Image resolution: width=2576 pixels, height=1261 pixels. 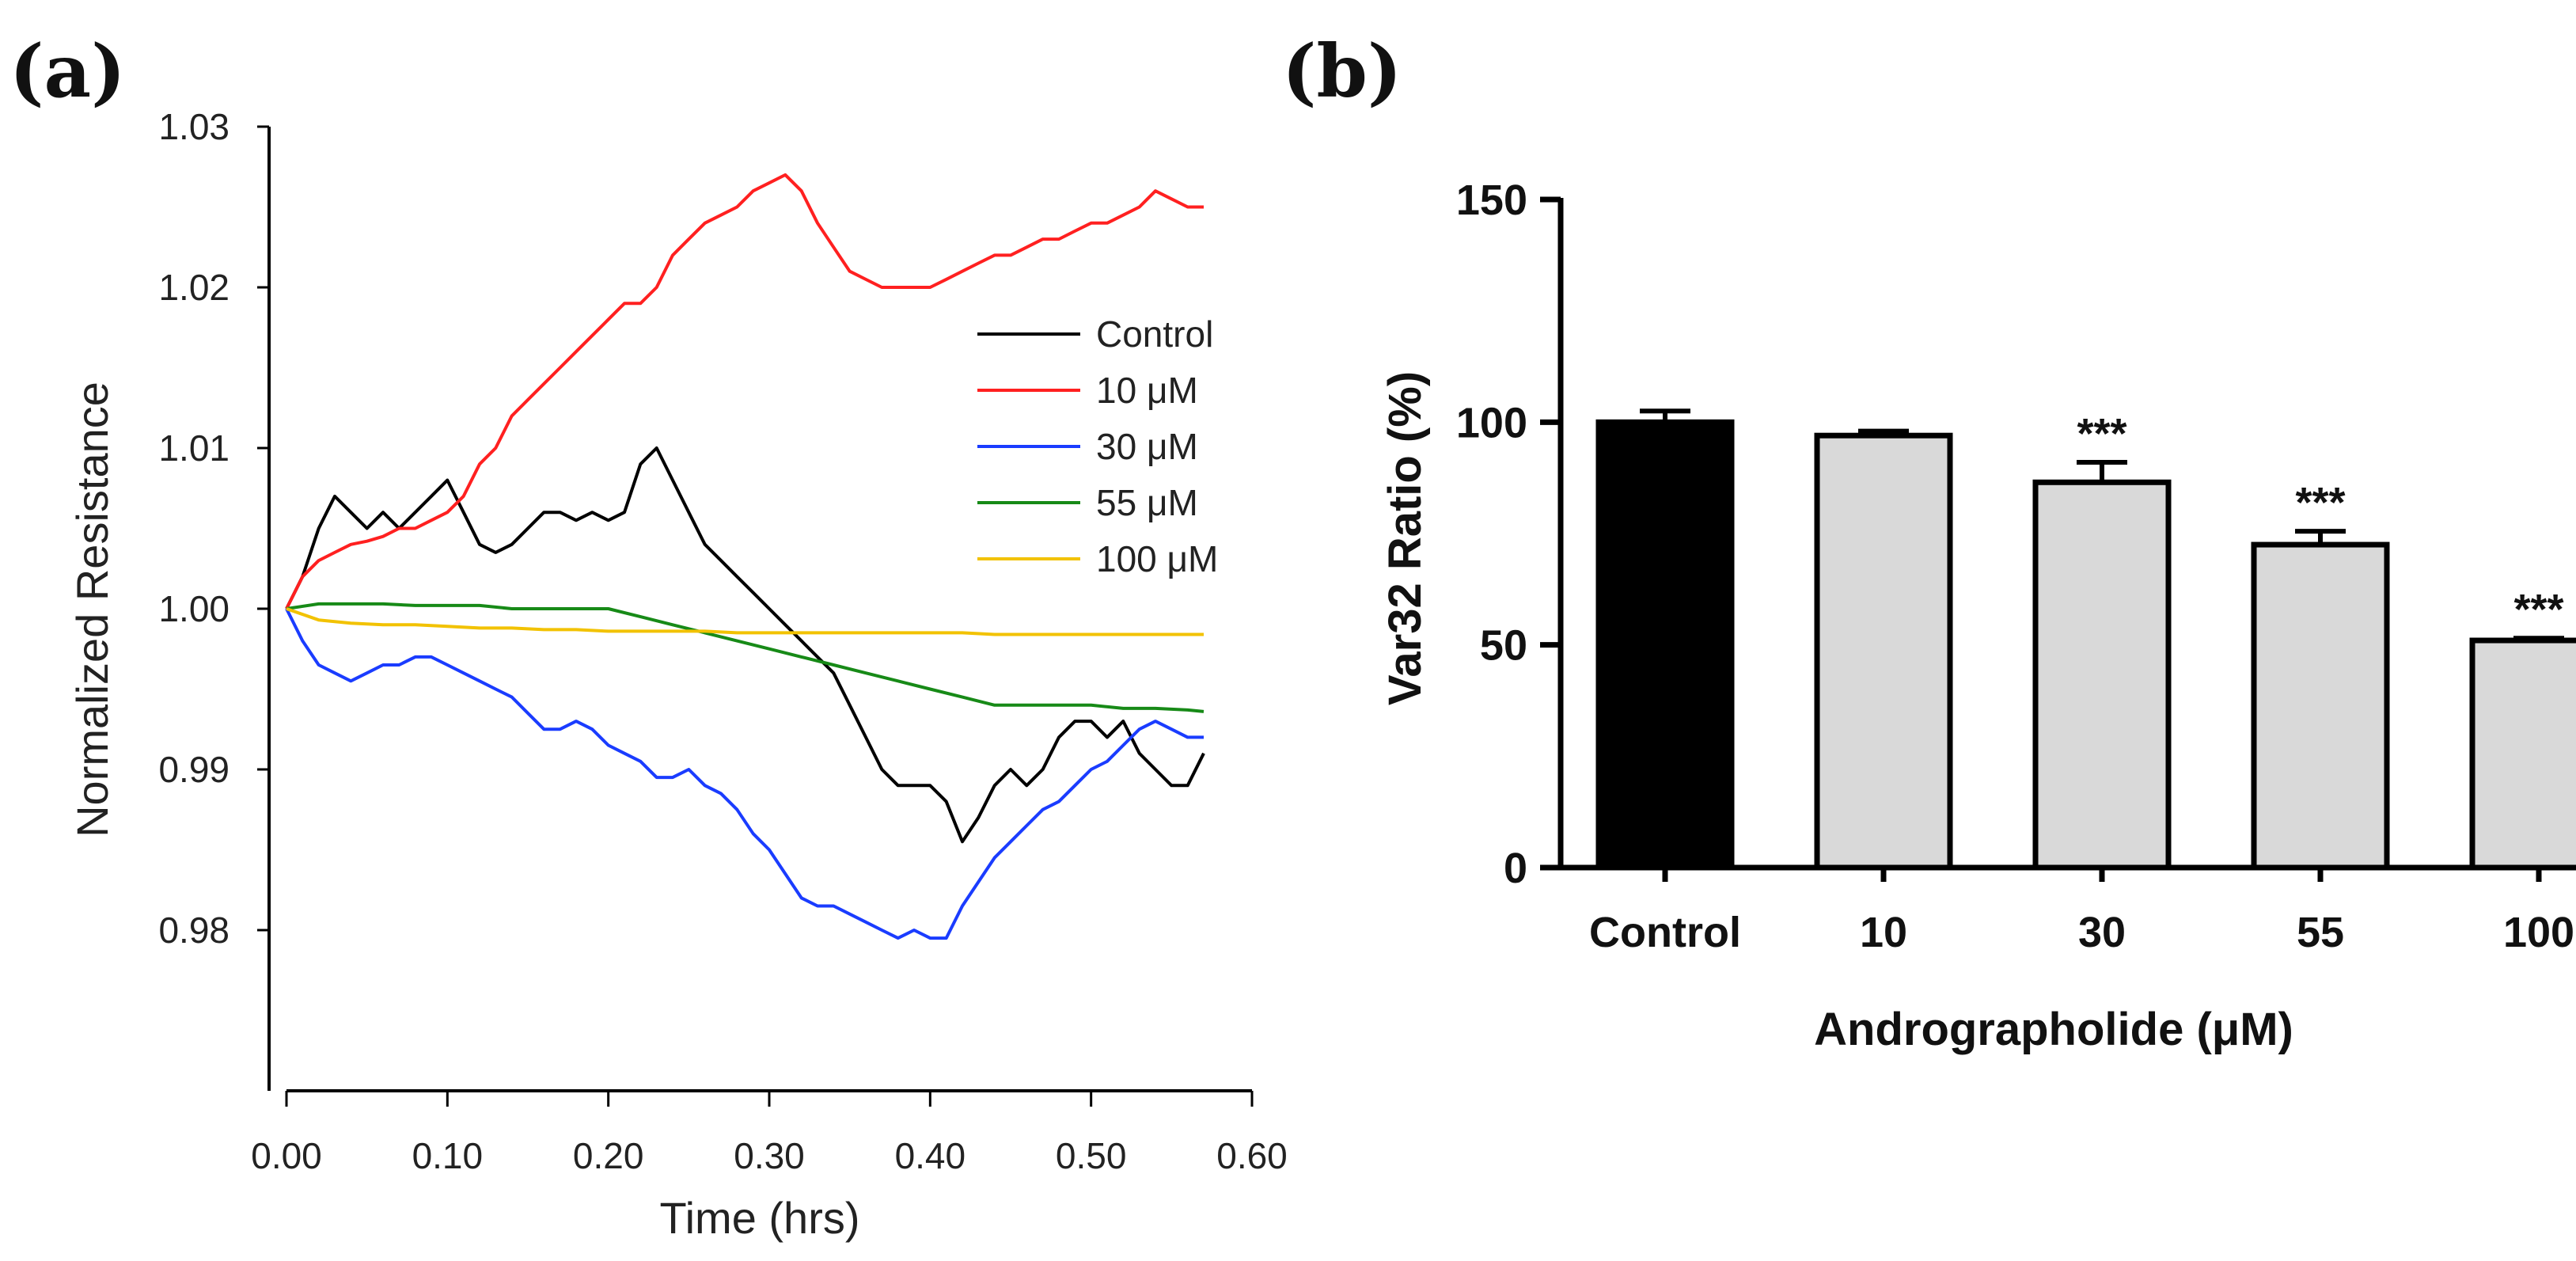 What do you see at coordinates (759, 1218) in the screenshot?
I see `x-axis-title: Time (hrs)` at bounding box center [759, 1218].